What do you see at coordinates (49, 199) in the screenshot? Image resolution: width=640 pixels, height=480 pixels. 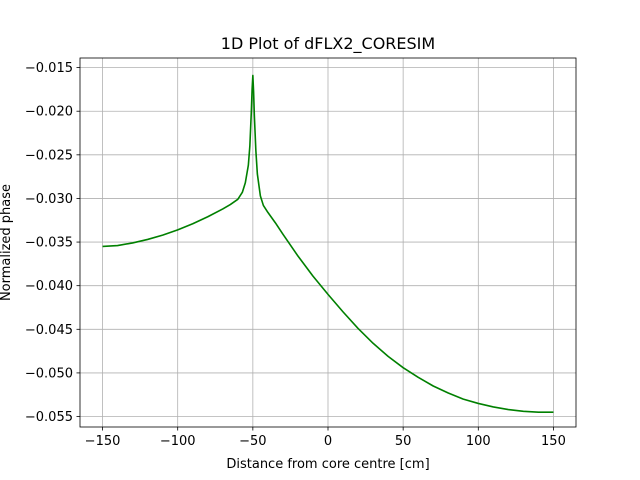 I see `y-tick-label: −0.030` at bounding box center [49, 199].